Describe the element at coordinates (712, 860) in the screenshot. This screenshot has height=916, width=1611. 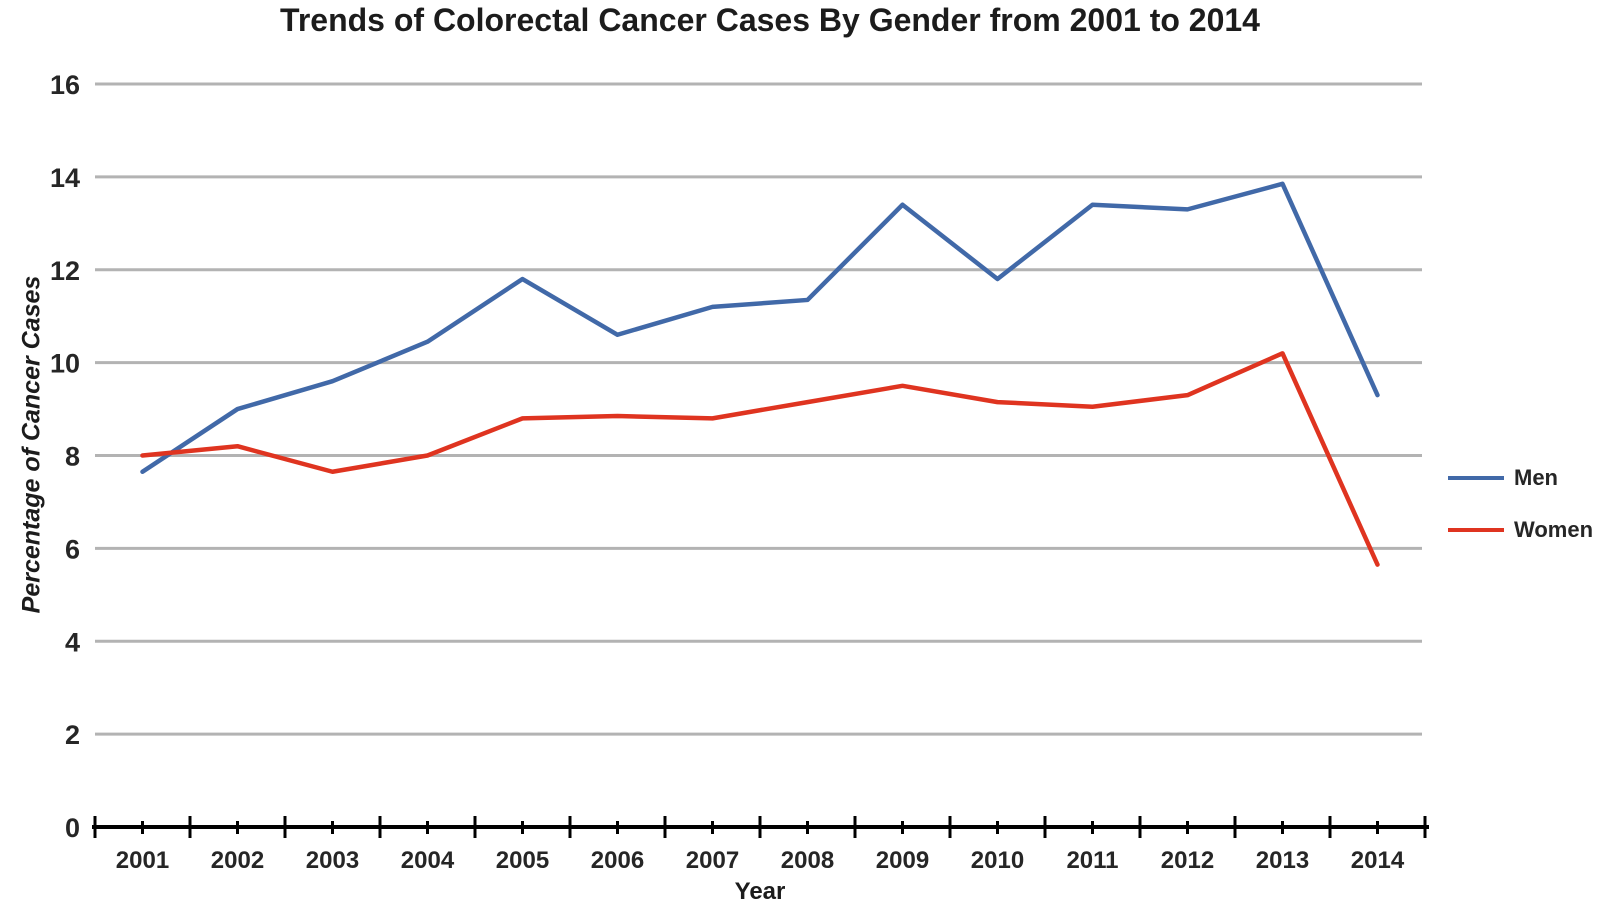
I see `svg-text: 2007` at that location.